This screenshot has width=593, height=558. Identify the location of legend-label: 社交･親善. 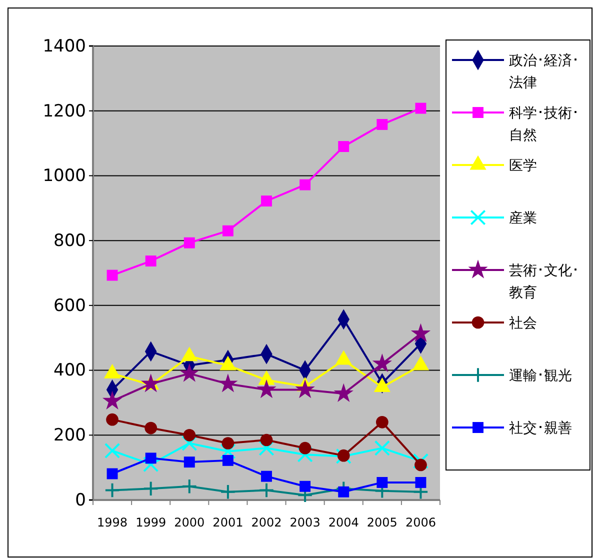
(540, 428).